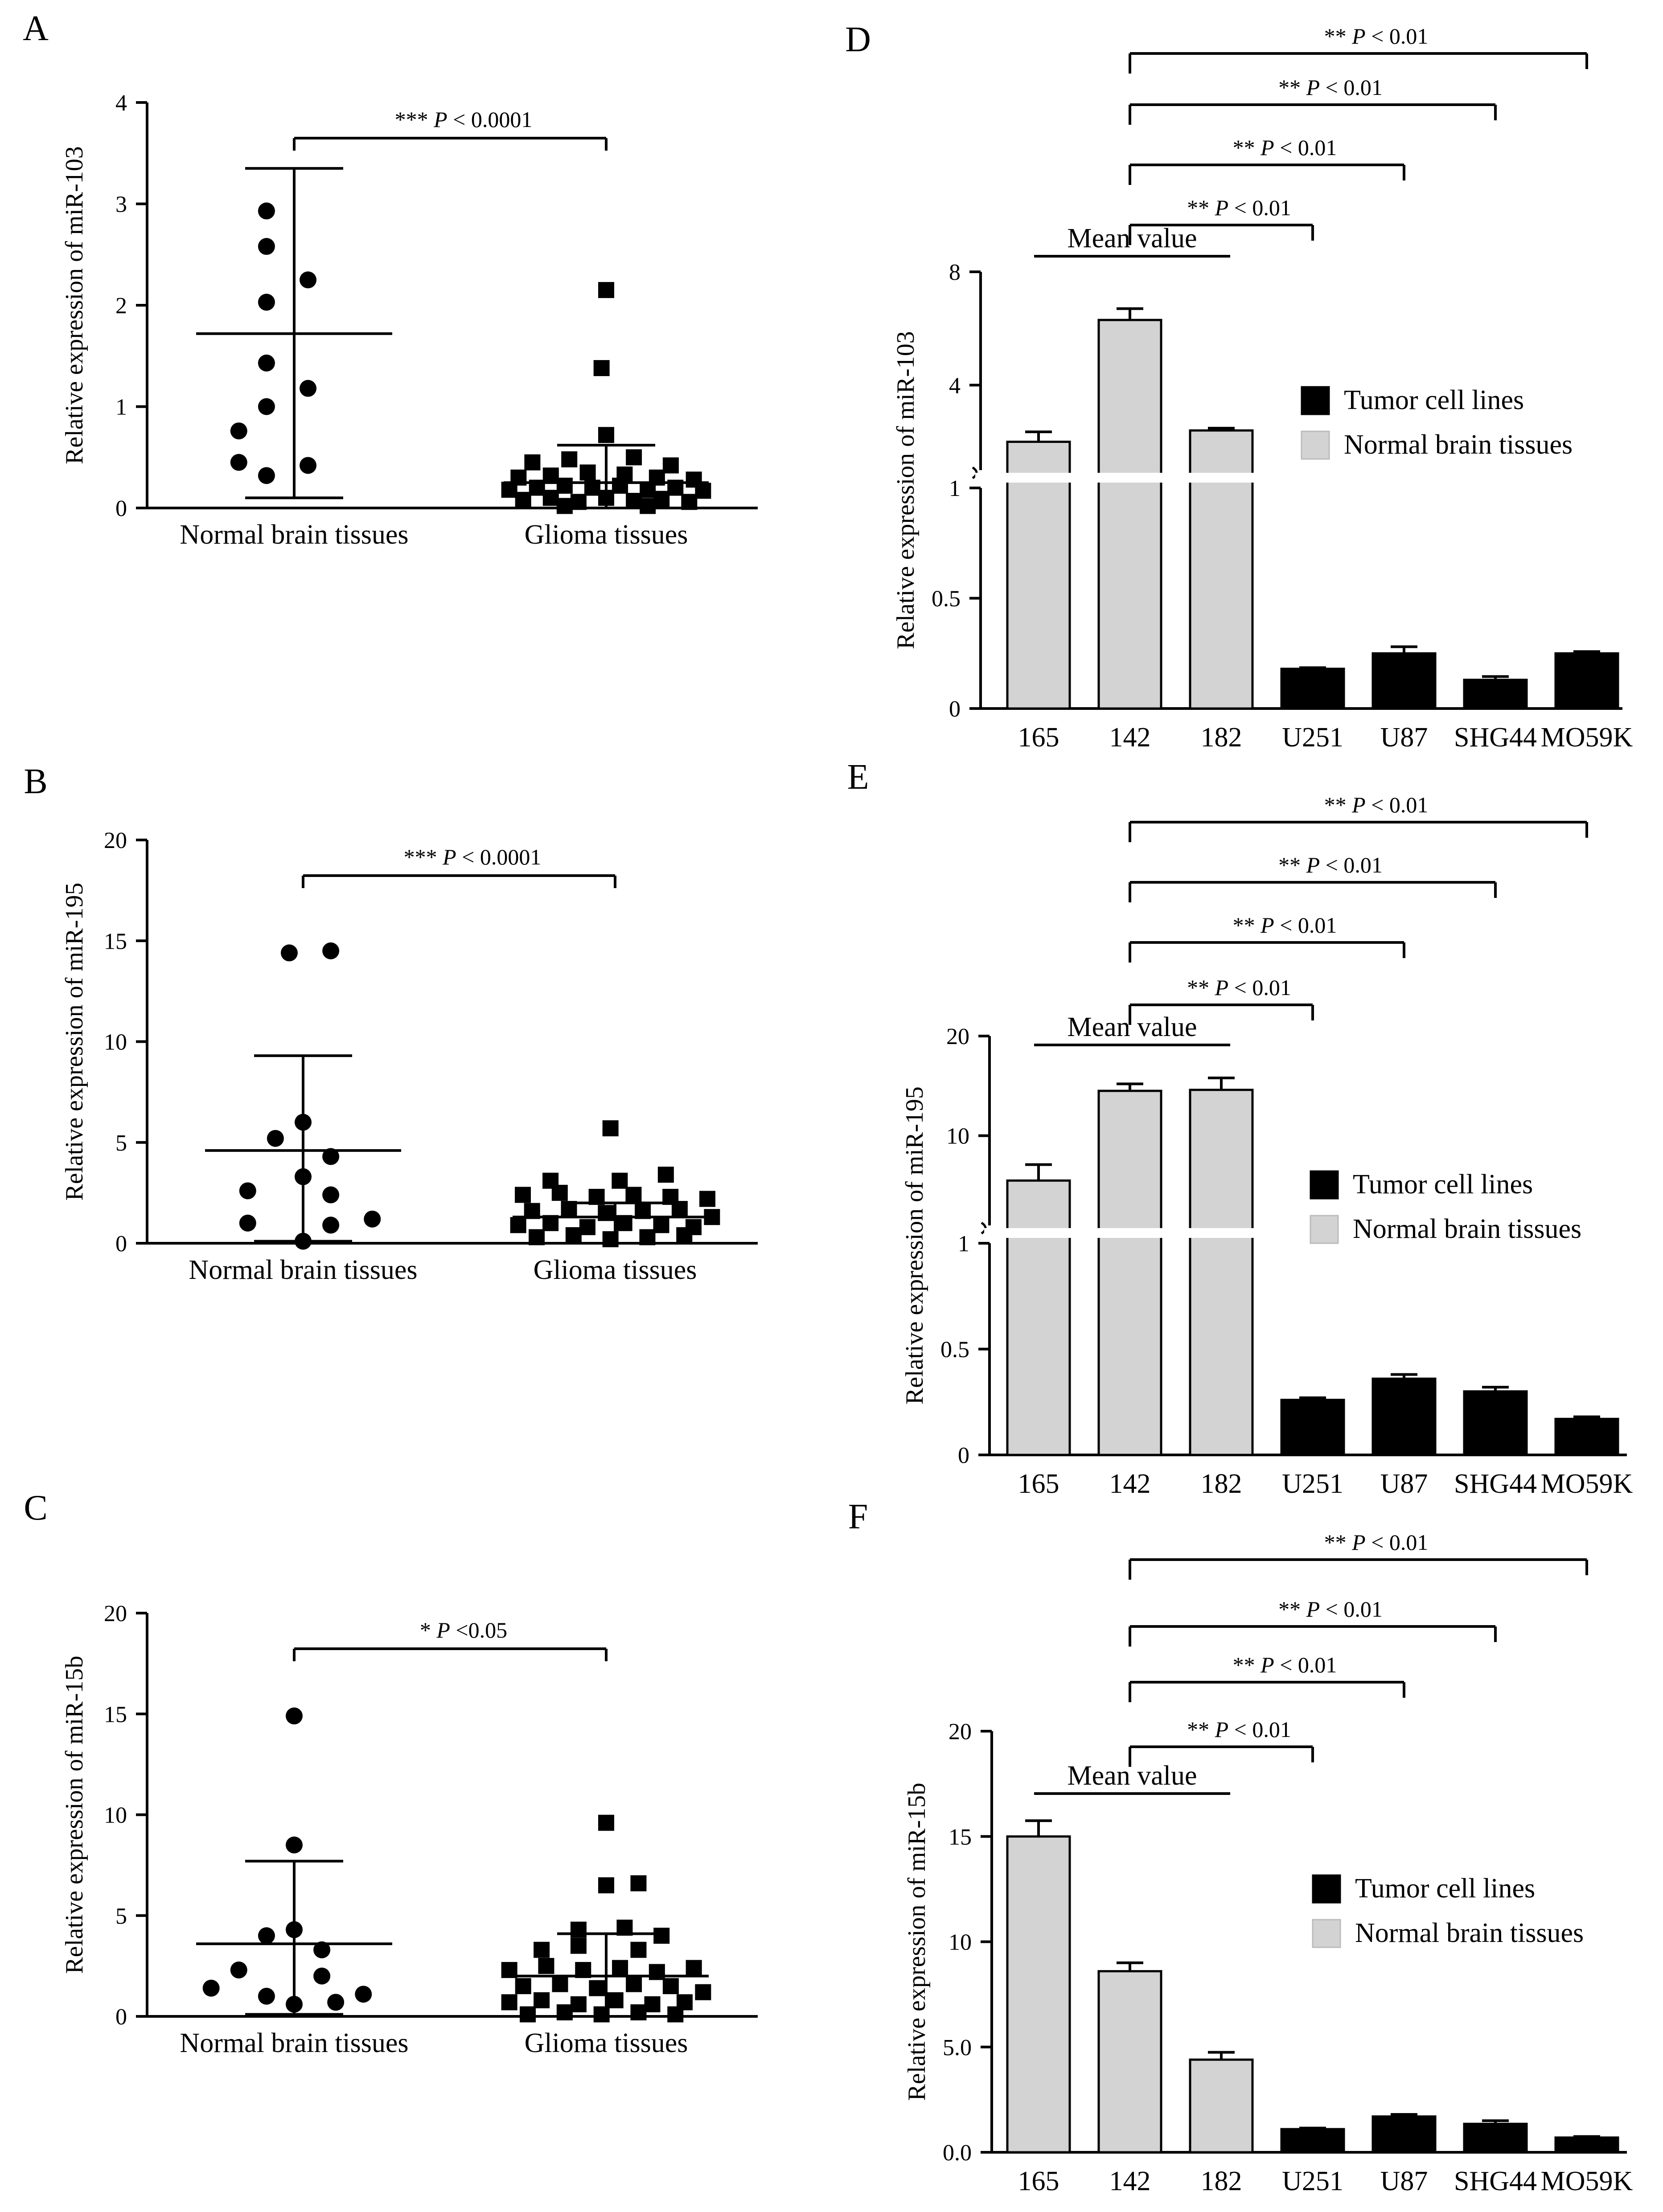  What do you see at coordinates (1122, 1233) in the screenshot?
I see `axis-break-gap` at bounding box center [1122, 1233].